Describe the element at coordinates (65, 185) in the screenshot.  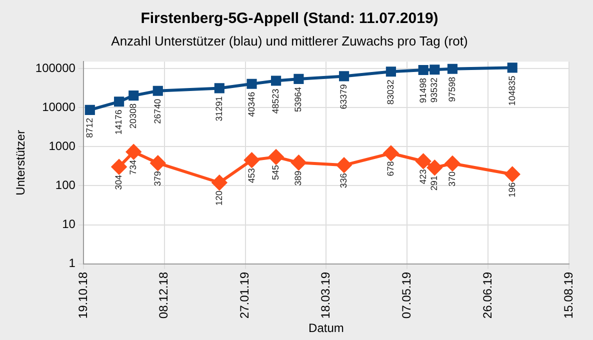
I see `y-tick-label: 100` at that location.